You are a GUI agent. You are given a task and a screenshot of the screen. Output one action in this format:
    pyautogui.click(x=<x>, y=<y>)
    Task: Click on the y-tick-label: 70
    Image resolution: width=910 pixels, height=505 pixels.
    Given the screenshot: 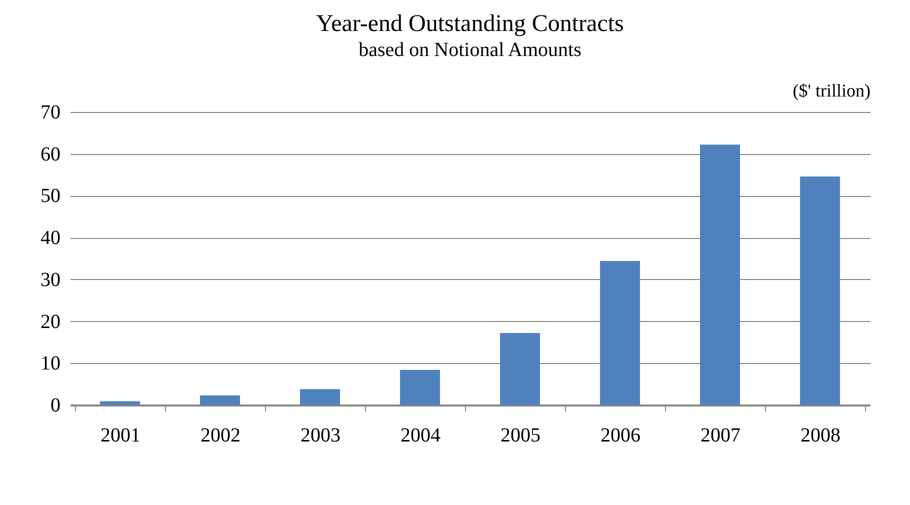 What is the action you would take?
    pyautogui.click(x=50, y=113)
    